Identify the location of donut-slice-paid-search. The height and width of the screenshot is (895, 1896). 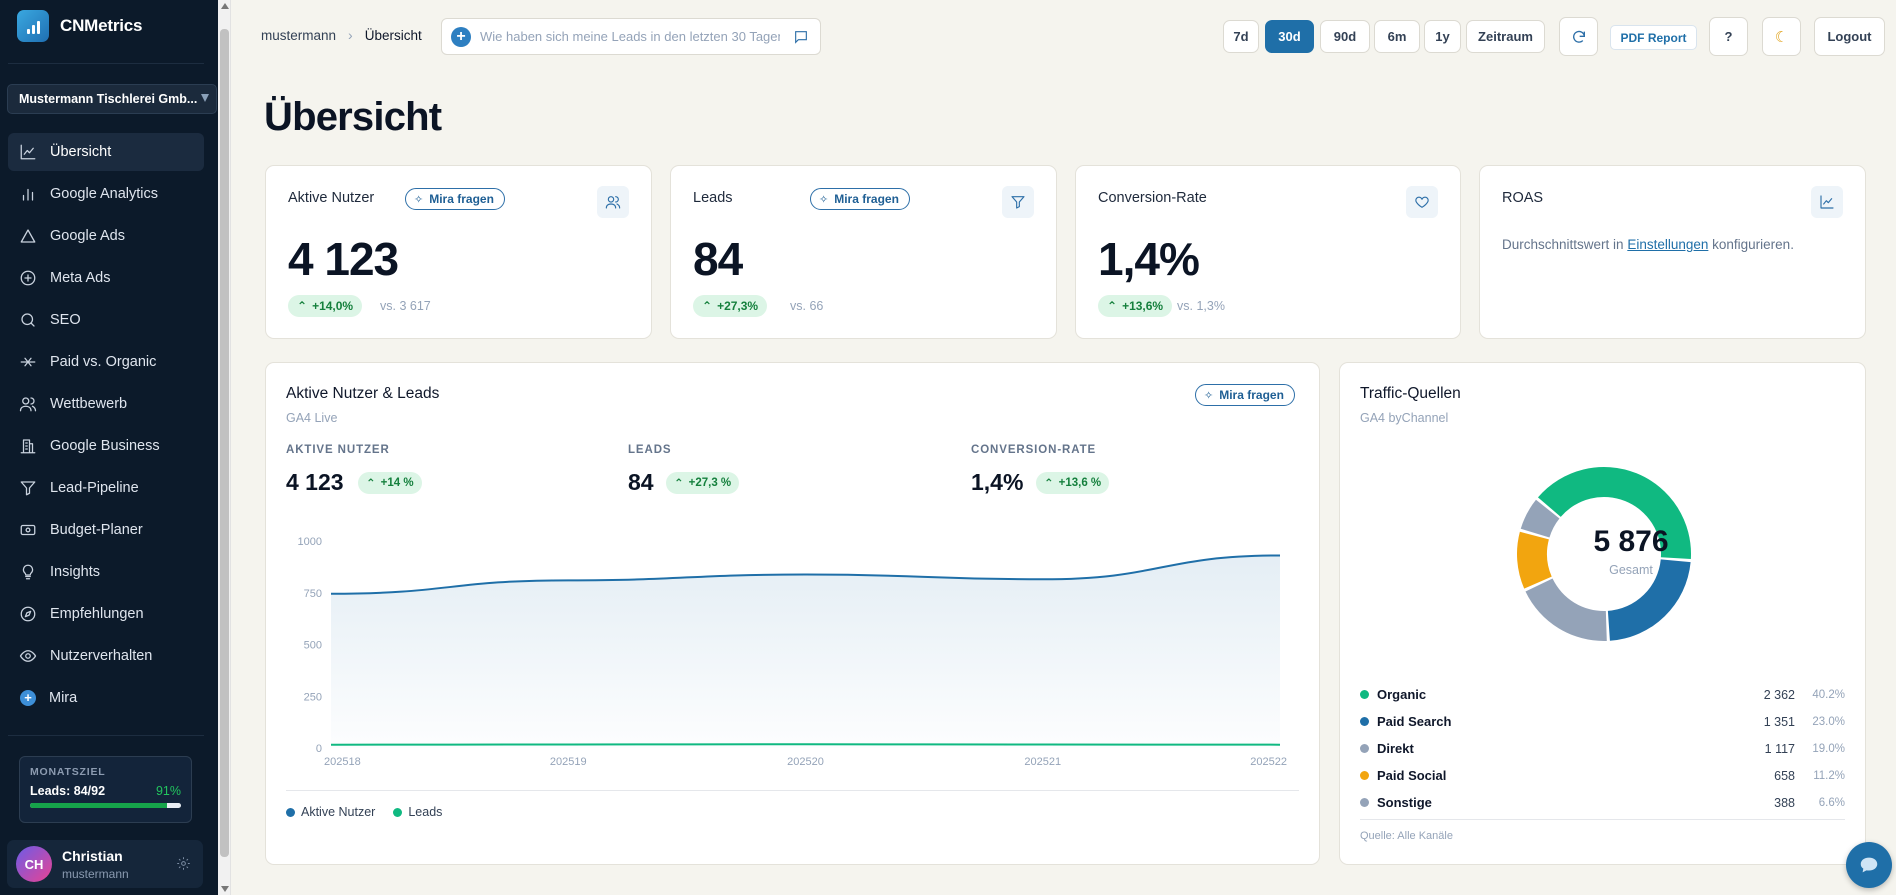
(1649, 600).